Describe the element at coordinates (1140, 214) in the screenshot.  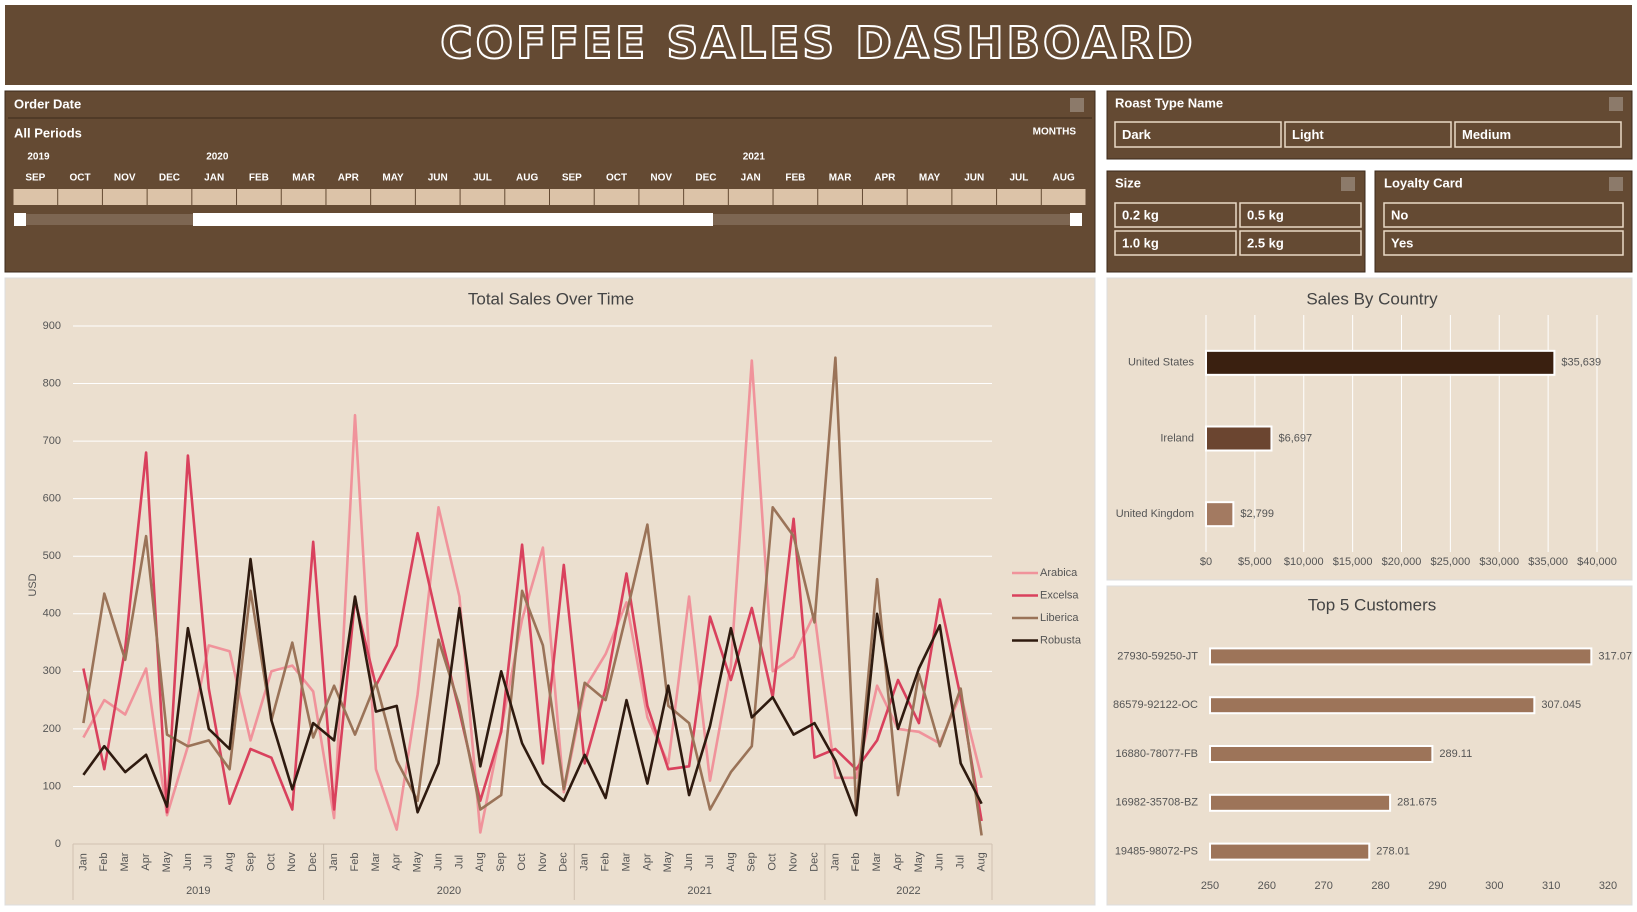
I see `slicer-label: 0.2 kg` at that location.